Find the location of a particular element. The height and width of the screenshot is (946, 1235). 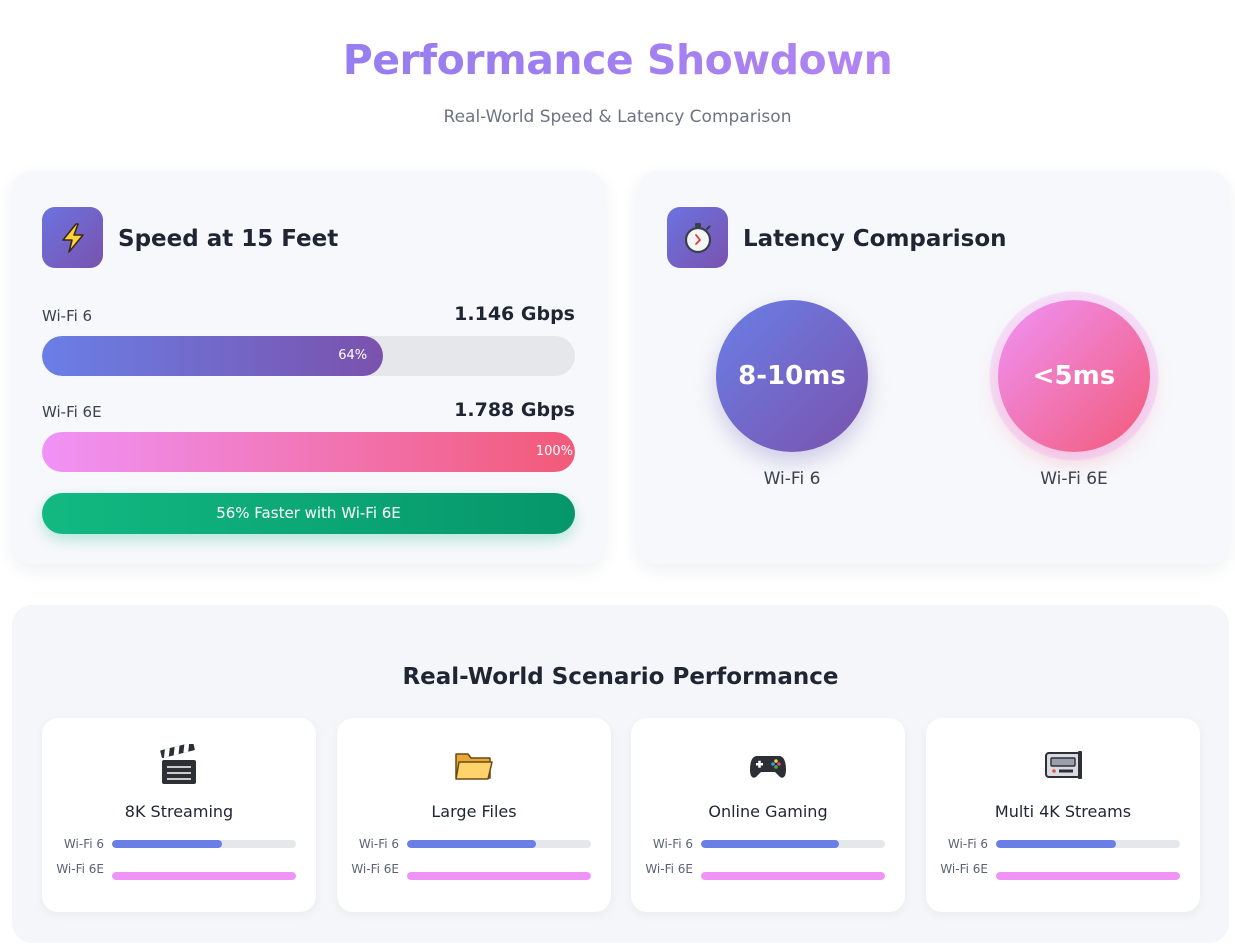

wifi6-latency-circle: 8-10ms is located at coordinates (792, 376).